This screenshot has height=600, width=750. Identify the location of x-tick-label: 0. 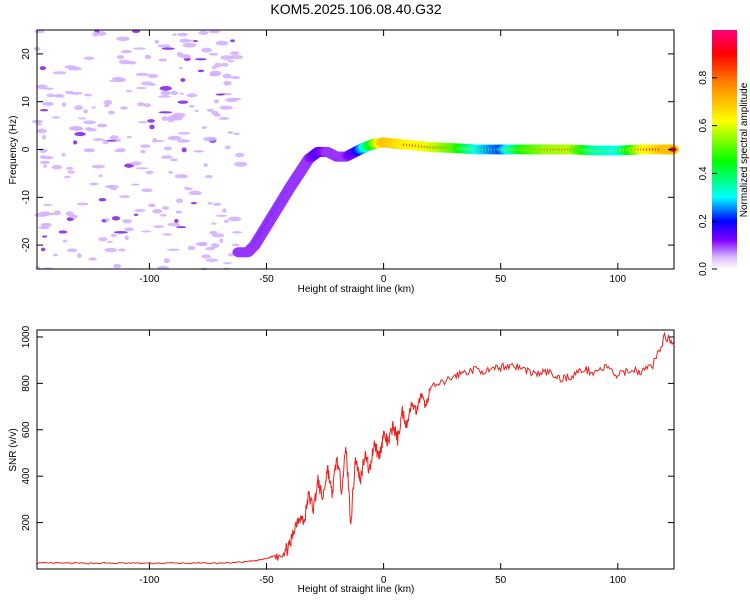
(384, 279).